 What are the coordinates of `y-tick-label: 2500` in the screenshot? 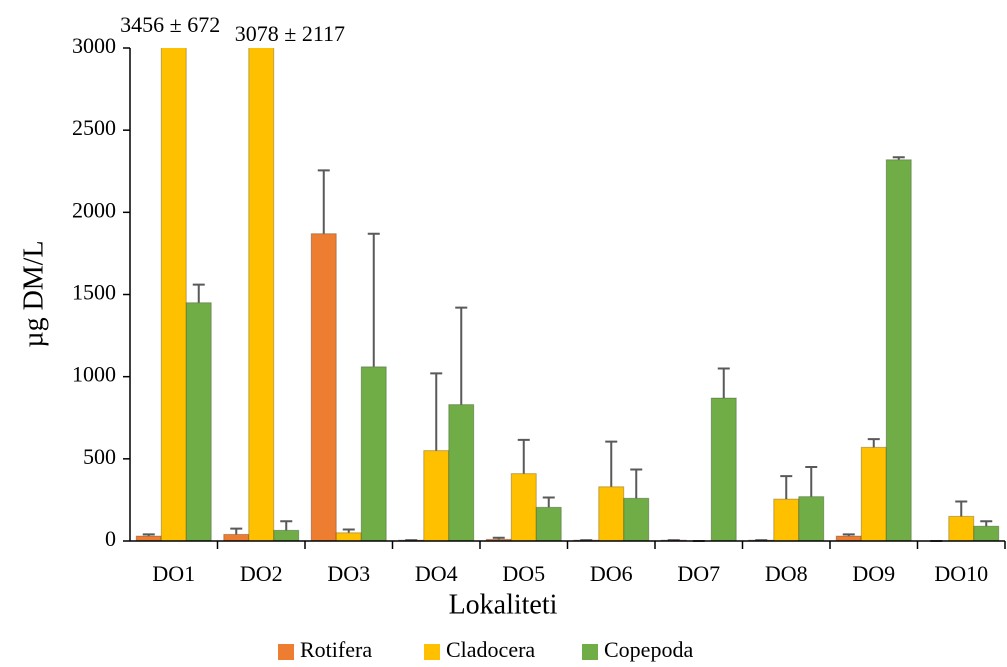 It's located at (94, 127).